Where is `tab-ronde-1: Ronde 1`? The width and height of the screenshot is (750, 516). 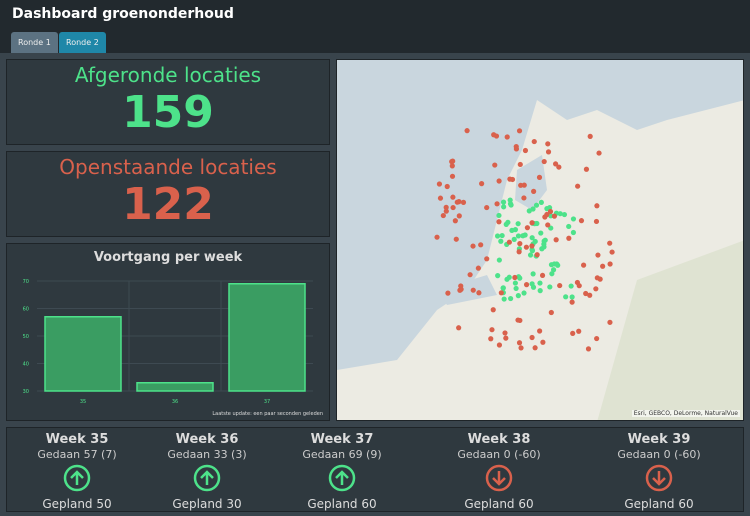 tab-ronde-1: Ronde 1 is located at coordinates (34, 42).